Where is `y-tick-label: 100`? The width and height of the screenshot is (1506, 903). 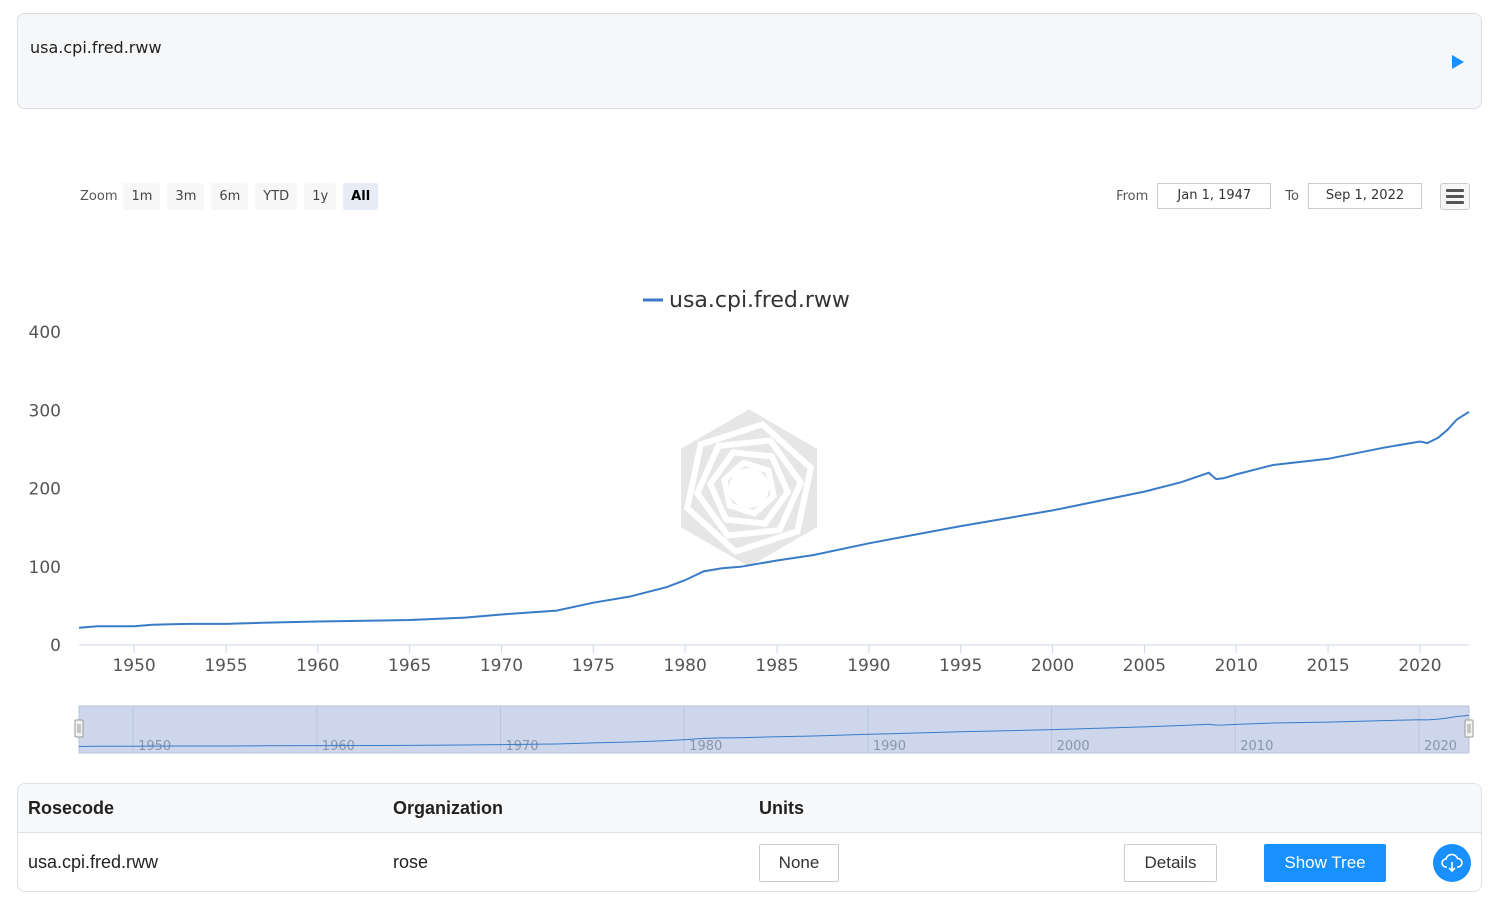 y-tick-label: 100 is located at coordinates (45, 568).